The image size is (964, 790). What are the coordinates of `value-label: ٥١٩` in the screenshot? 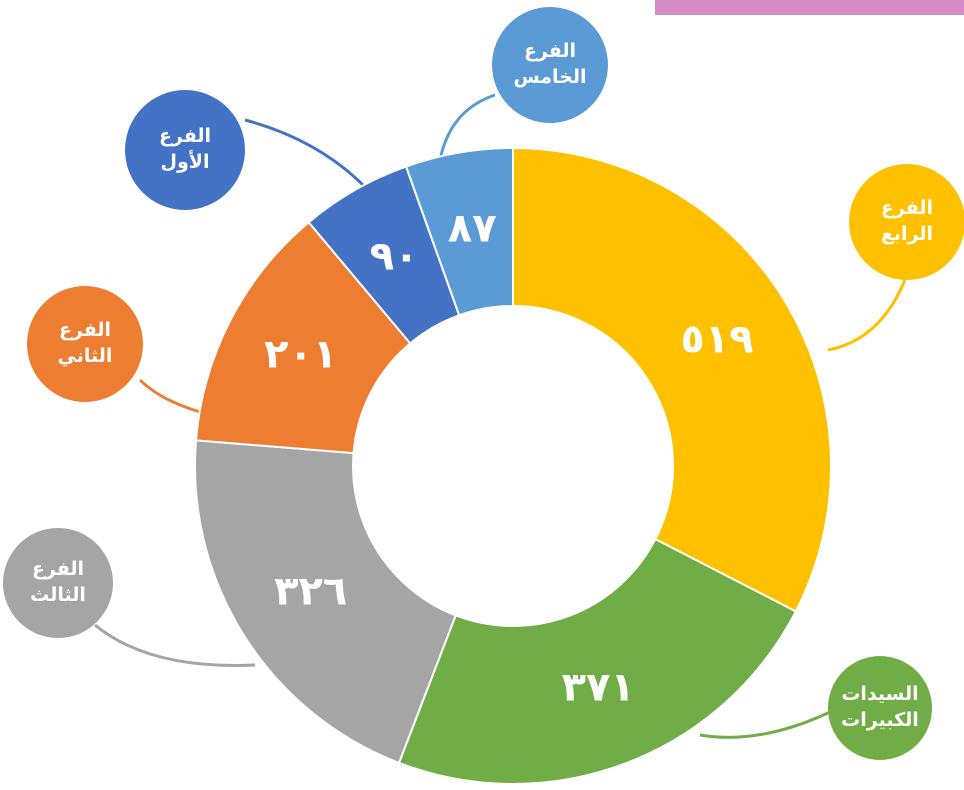 It's located at (716, 340).